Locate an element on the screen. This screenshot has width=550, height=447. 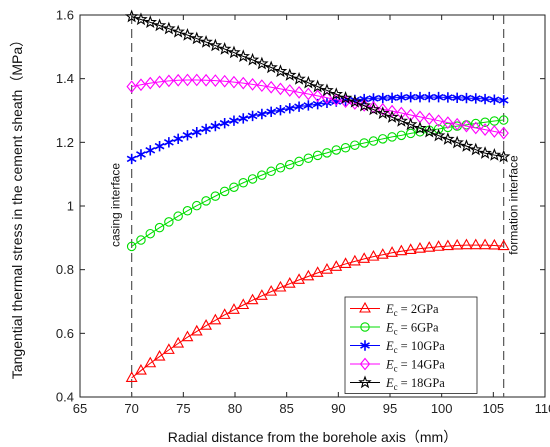
legend-item: Ec = 2GPa is located at coordinates (394, 309).